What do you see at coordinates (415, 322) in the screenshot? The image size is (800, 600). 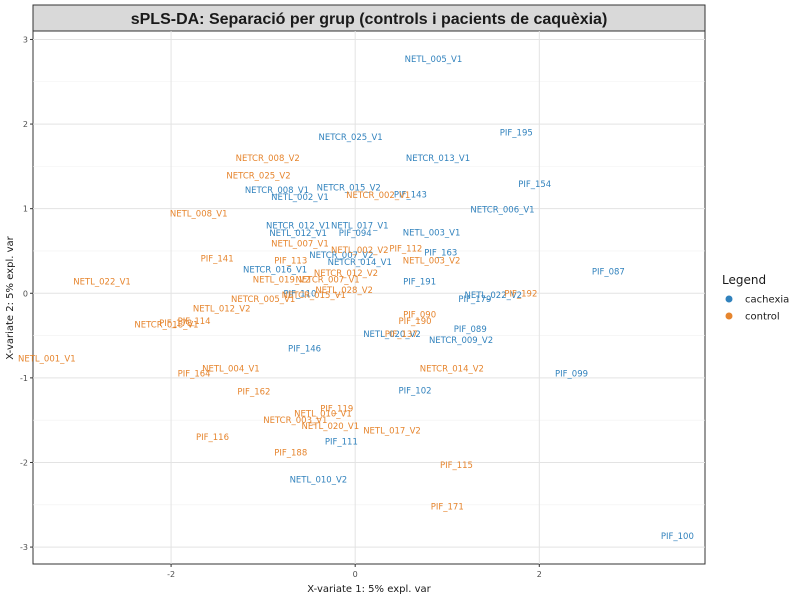 I see `point-label-control: PIF_190` at bounding box center [415, 322].